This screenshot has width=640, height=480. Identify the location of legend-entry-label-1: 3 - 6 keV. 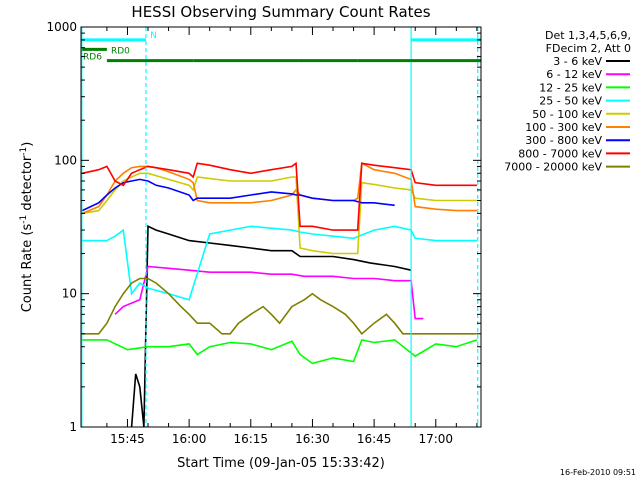
(577, 61).